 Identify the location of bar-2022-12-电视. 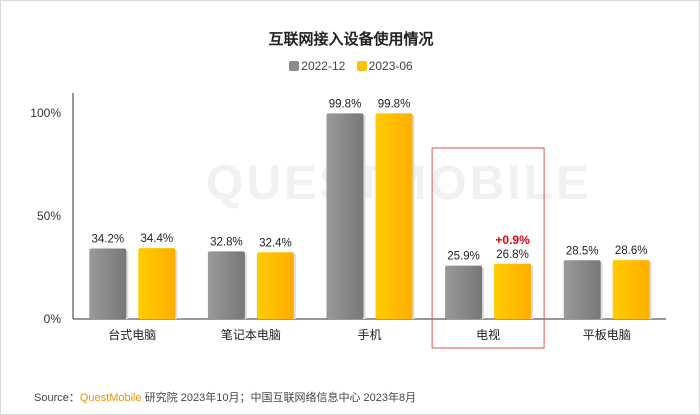
(464, 292).